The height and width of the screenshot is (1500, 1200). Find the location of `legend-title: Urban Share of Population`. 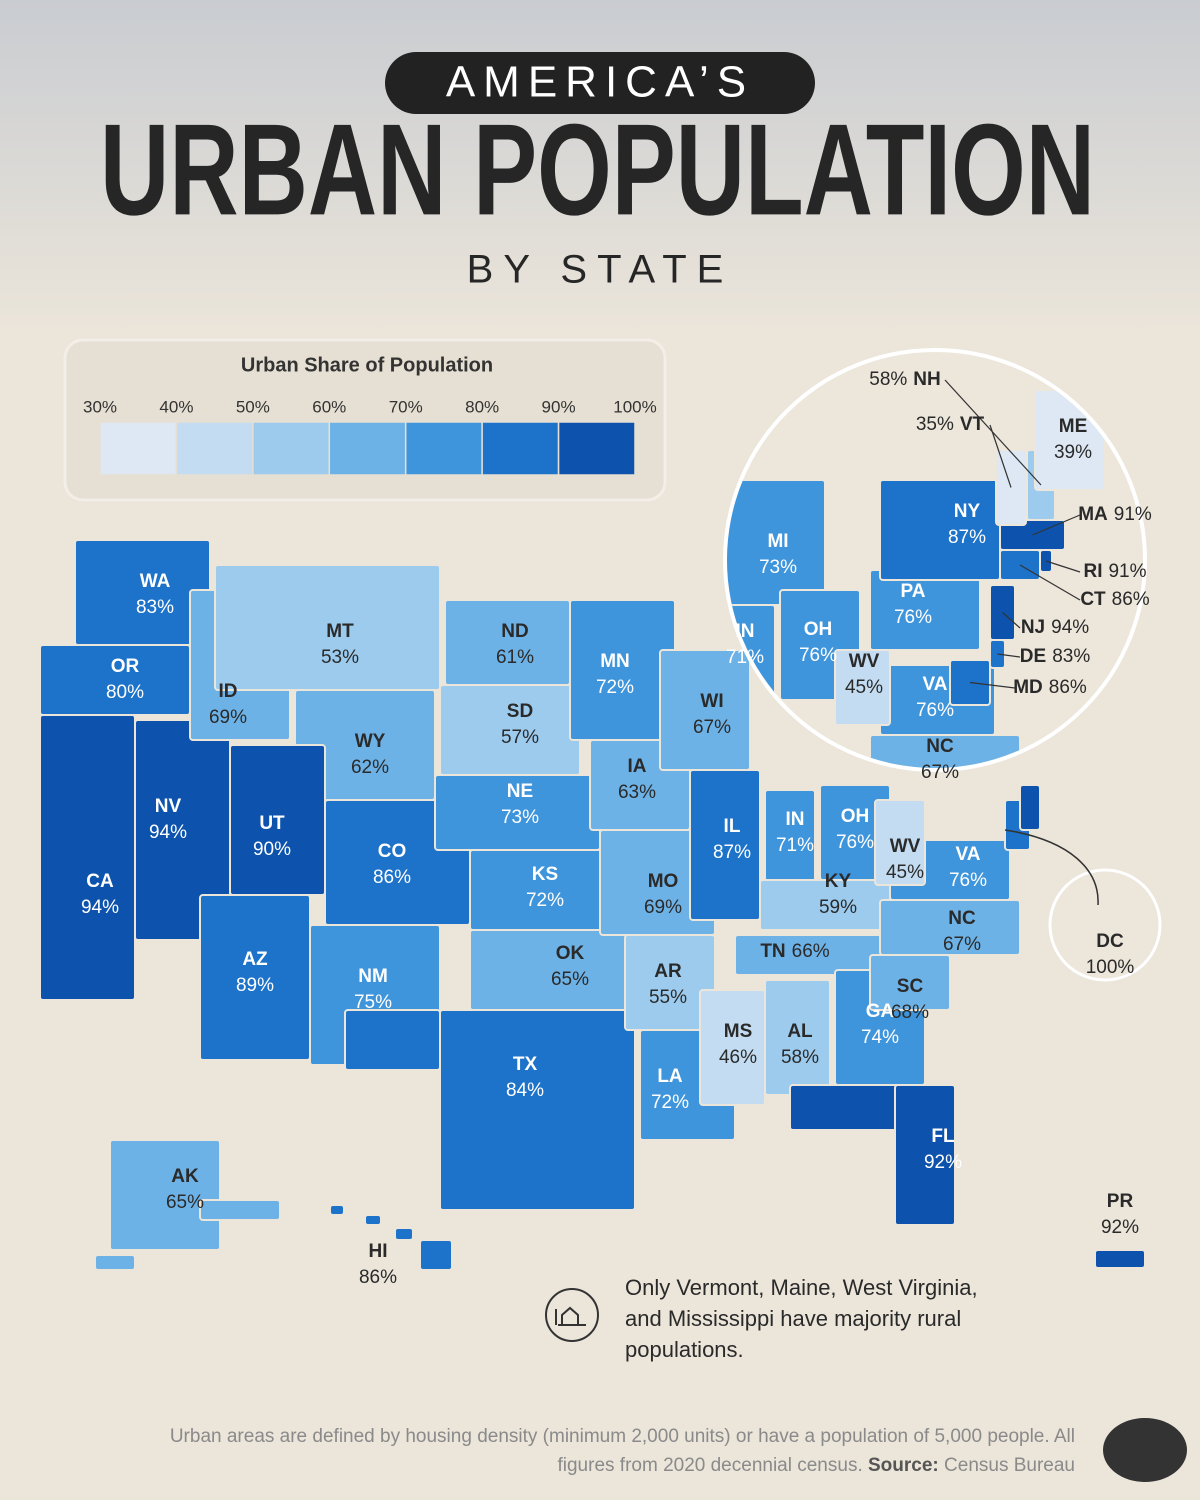

legend-title: Urban Share of Population is located at coordinates (367, 365).